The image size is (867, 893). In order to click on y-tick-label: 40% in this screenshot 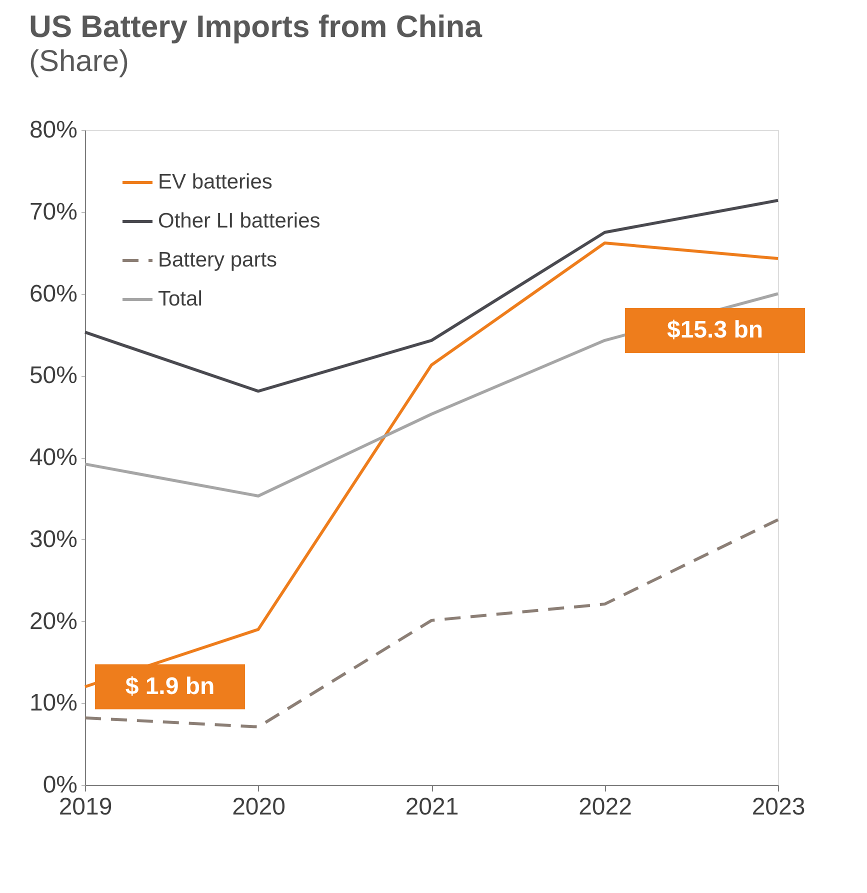, I will do `click(53, 457)`.